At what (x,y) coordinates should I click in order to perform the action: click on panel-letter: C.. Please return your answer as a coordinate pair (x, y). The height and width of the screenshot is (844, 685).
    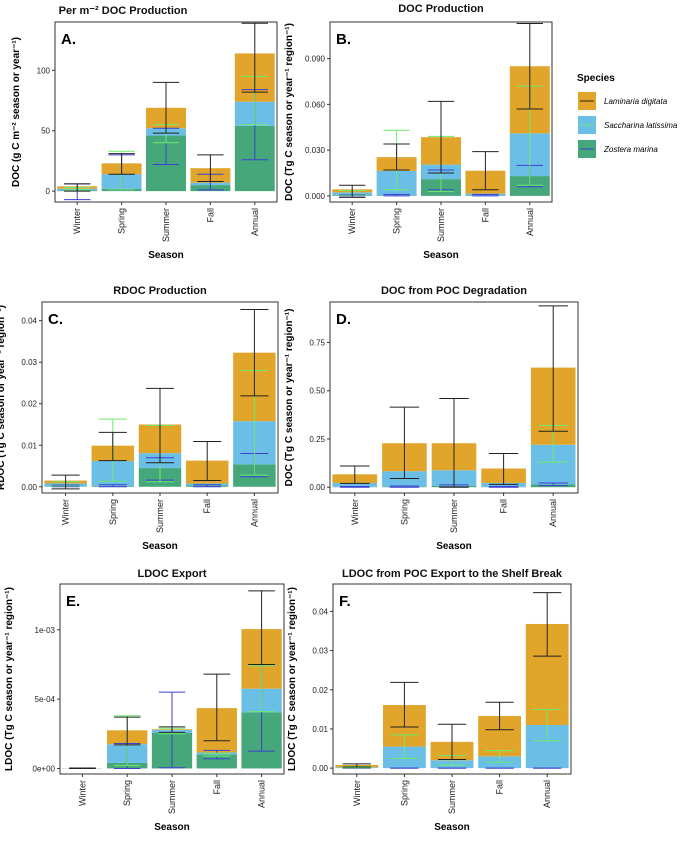
    Looking at the image, I should click on (55, 319).